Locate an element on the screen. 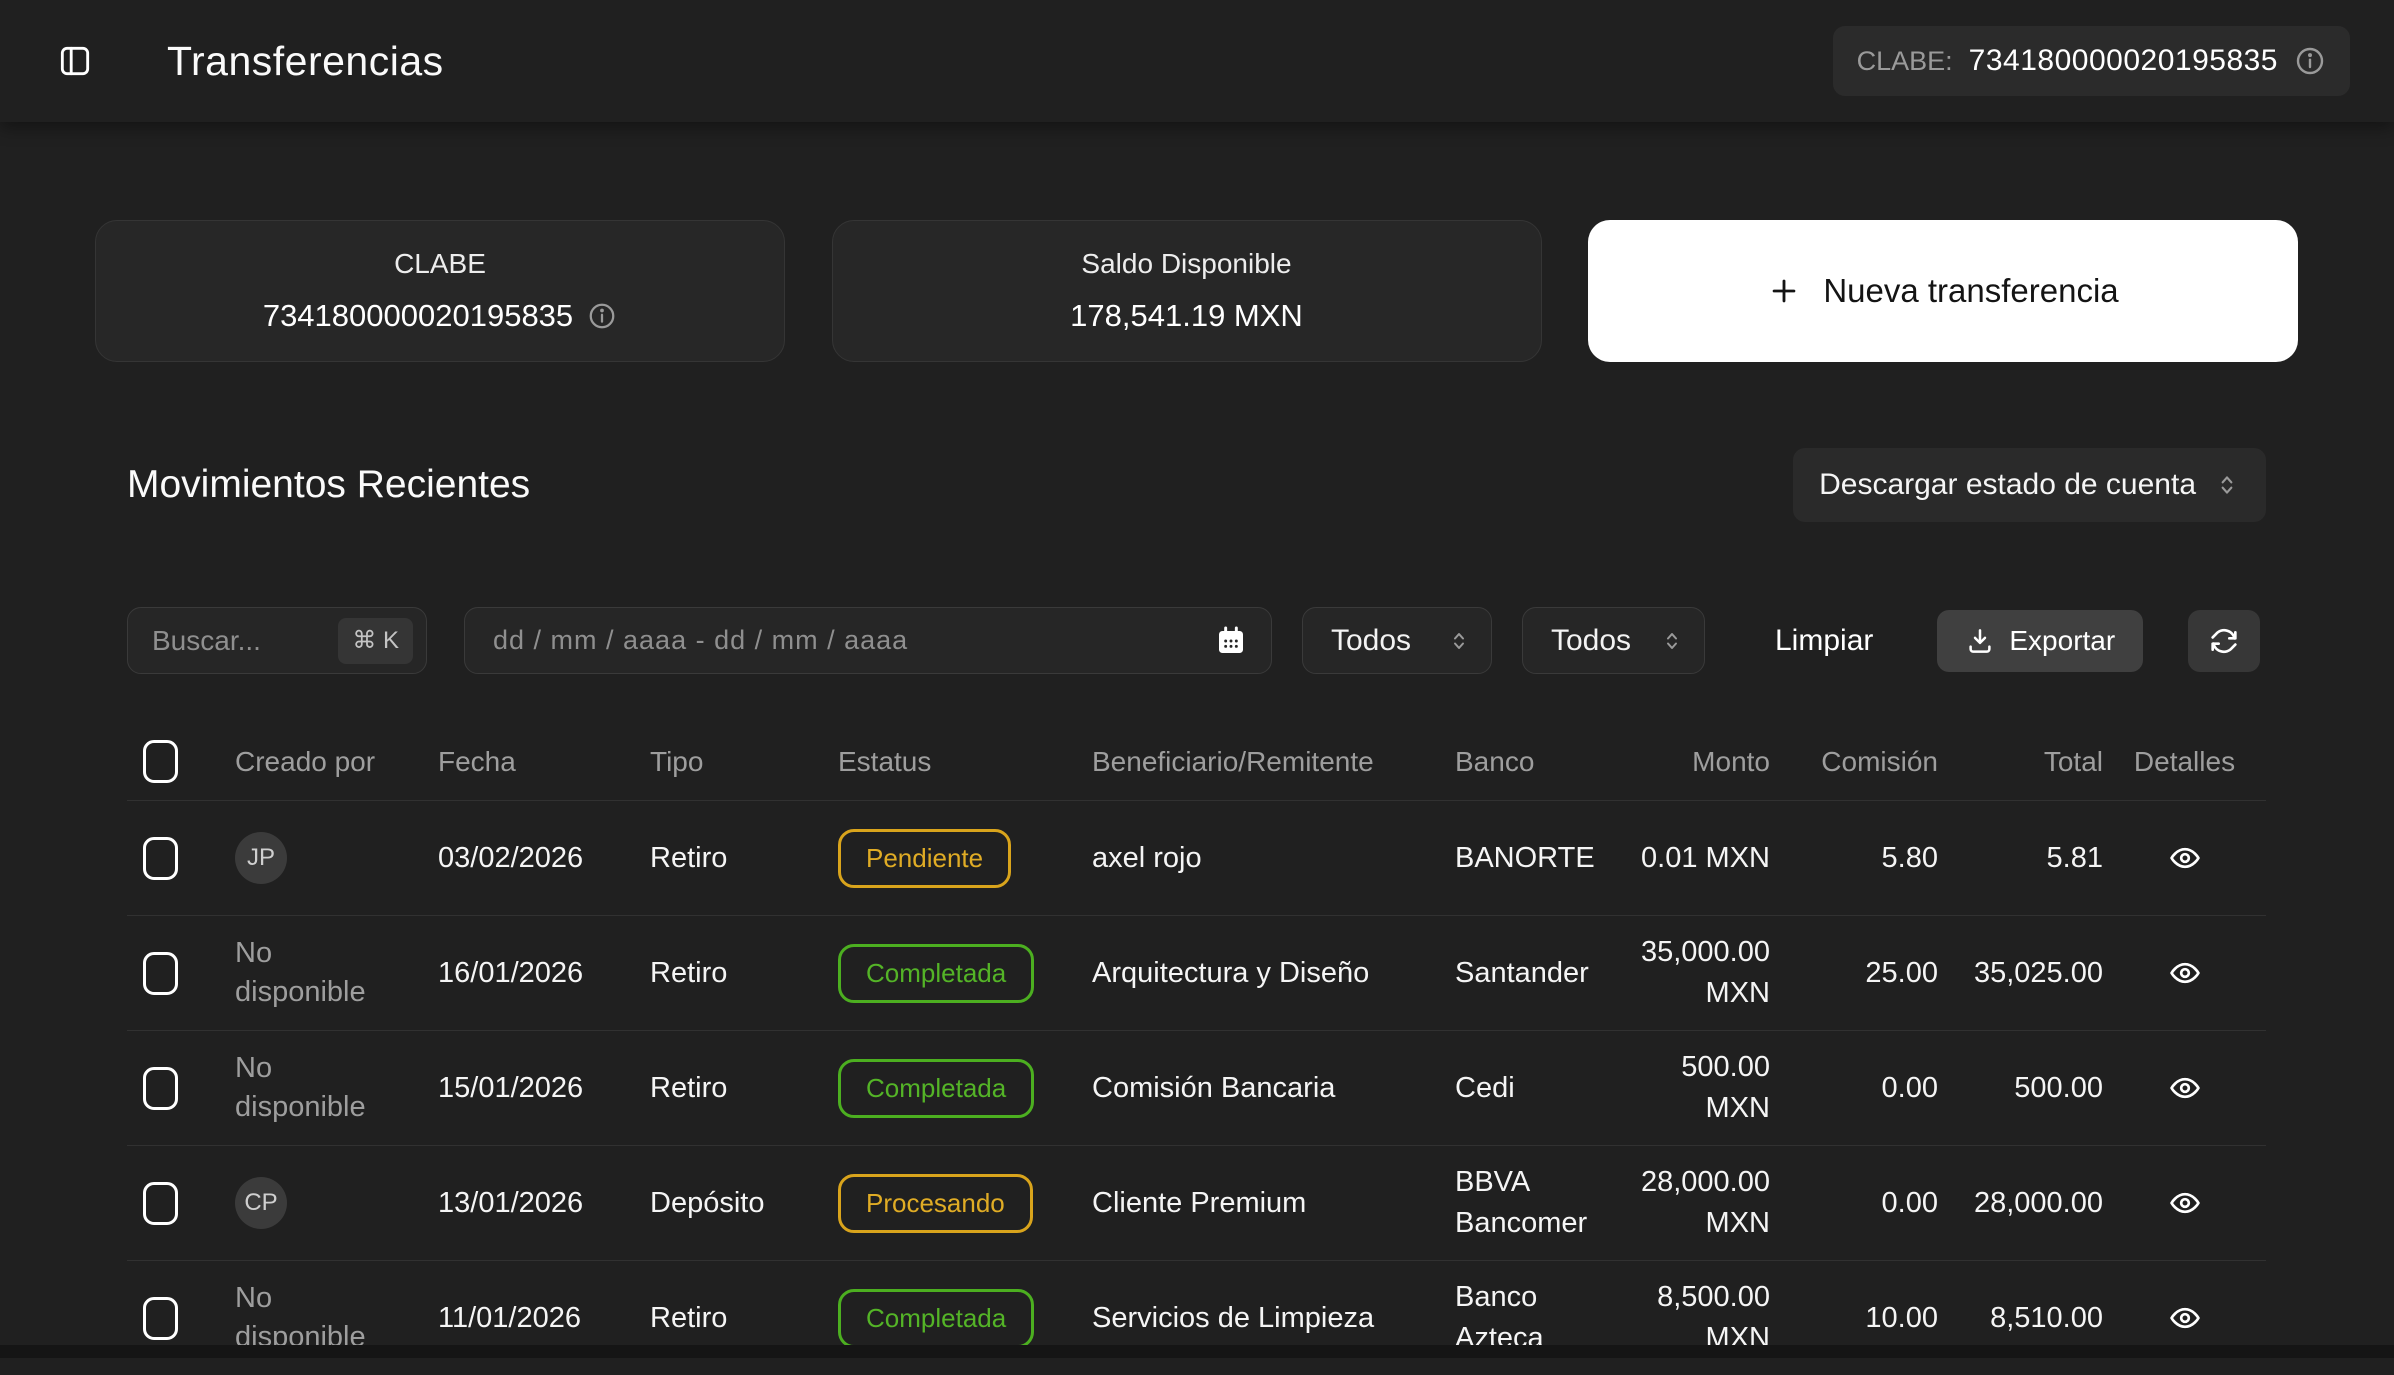 The image size is (2394, 1375). export-label: Exportar is located at coordinates (2062, 640).